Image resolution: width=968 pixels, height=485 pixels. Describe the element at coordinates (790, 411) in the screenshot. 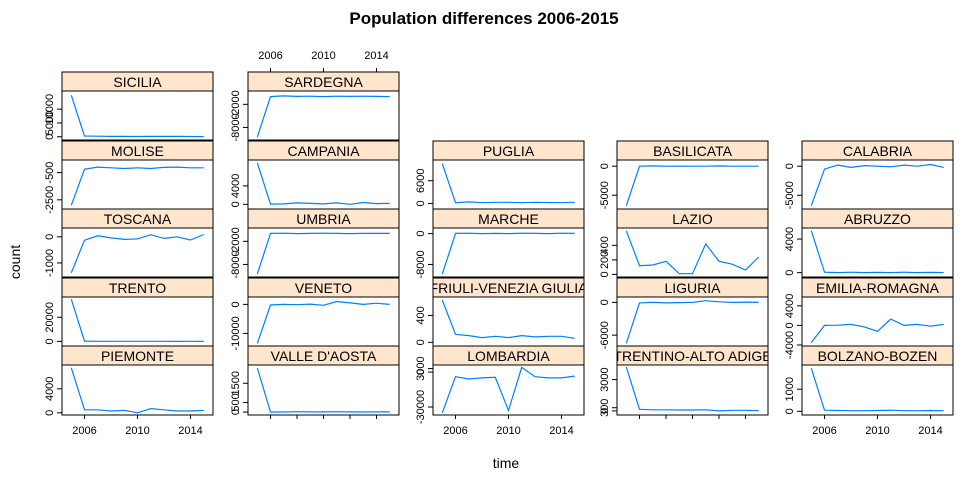

I see `y-tick-label-bolzano-bozen-0: 0` at that location.